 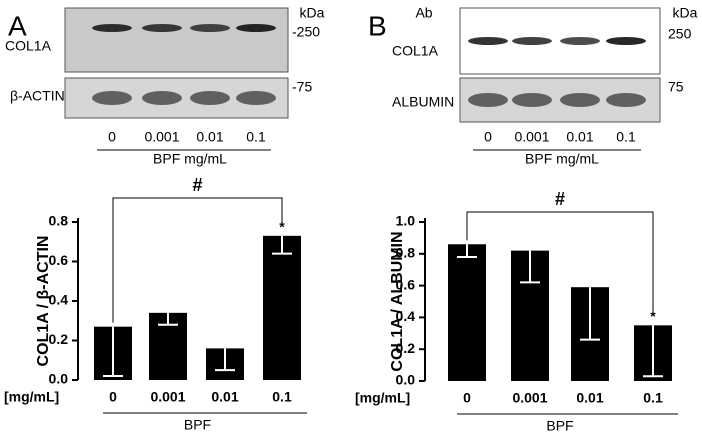 What do you see at coordinates (397, 301) in the screenshot?
I see `y-axis-label: COL1A / ALBUMIN` at bounding box center [397, 301].